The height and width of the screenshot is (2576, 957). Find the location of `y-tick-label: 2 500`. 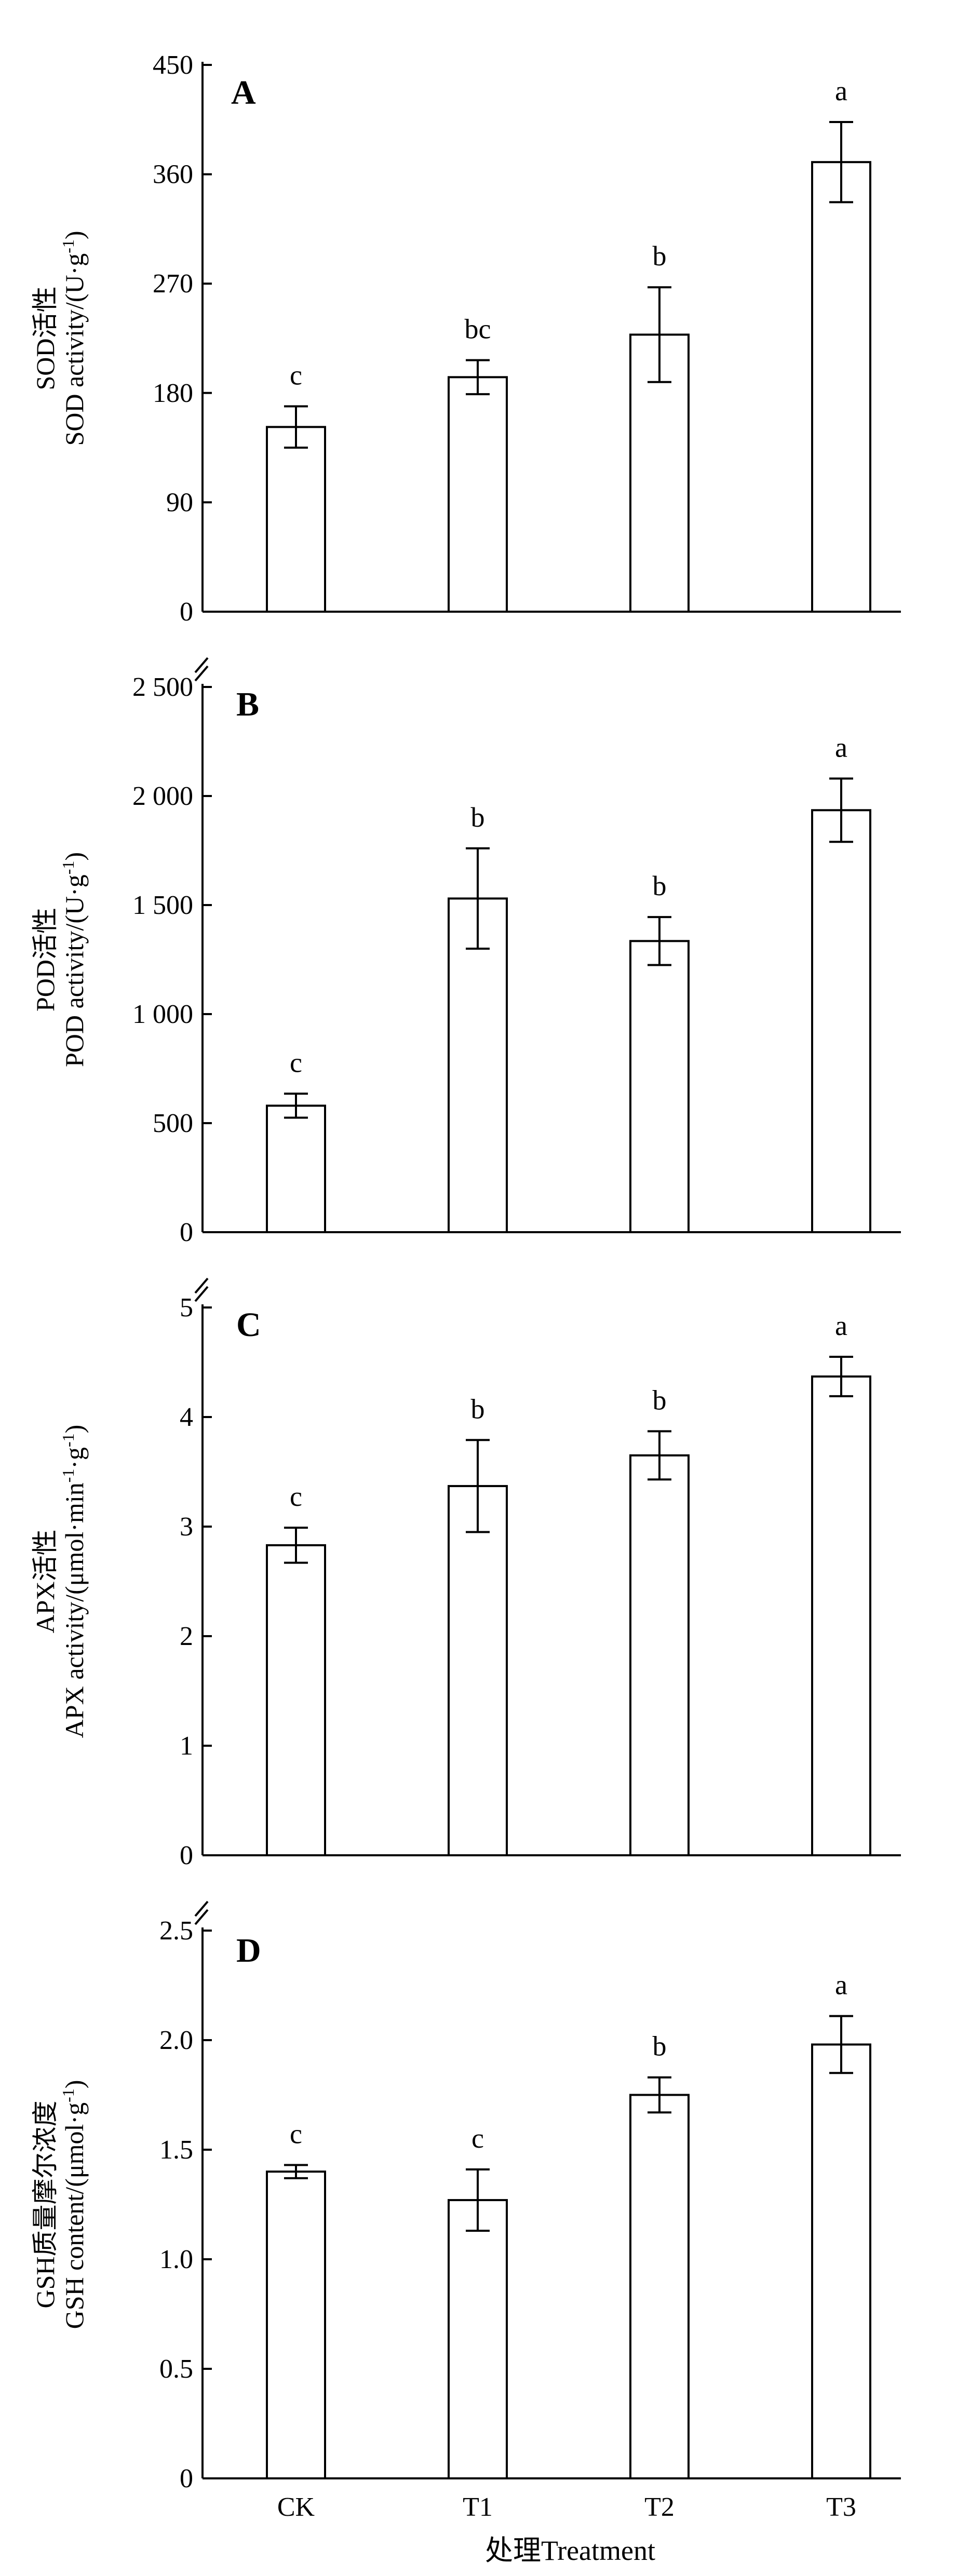

y-tick-label: 2 500 is located at coordinates (163, 687).